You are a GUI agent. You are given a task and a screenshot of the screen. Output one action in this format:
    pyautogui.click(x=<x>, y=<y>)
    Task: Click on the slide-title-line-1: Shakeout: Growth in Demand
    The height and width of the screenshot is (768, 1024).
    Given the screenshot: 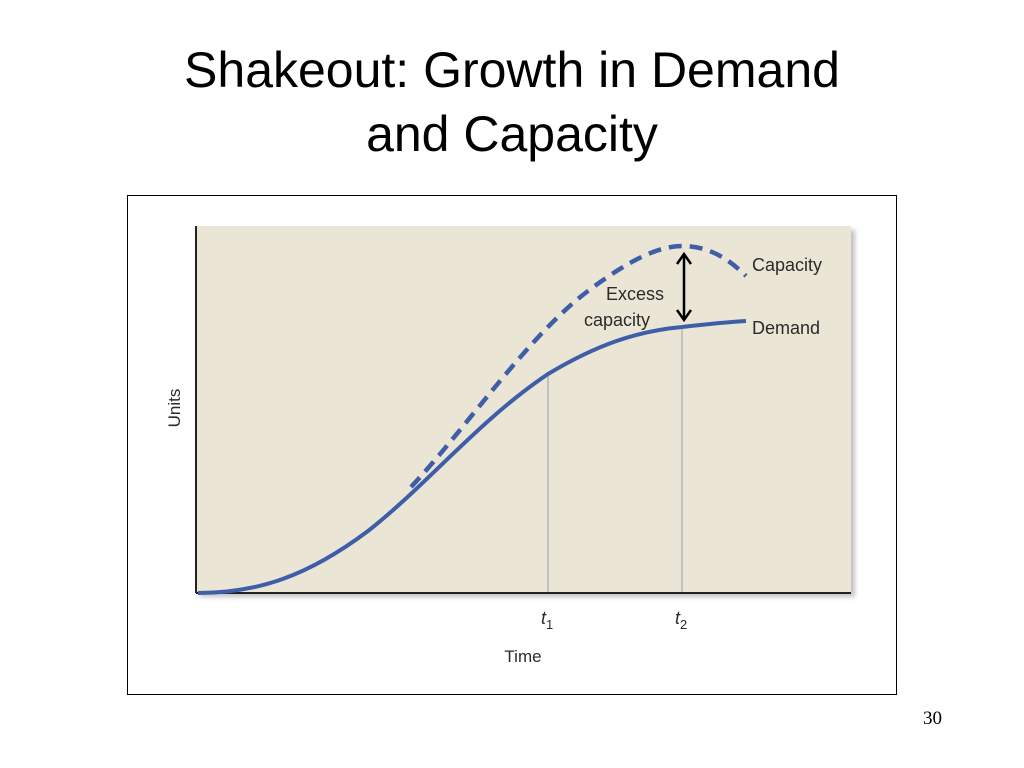 What is the action you would take?
    pyautogui.click(x=512, y=70)
    